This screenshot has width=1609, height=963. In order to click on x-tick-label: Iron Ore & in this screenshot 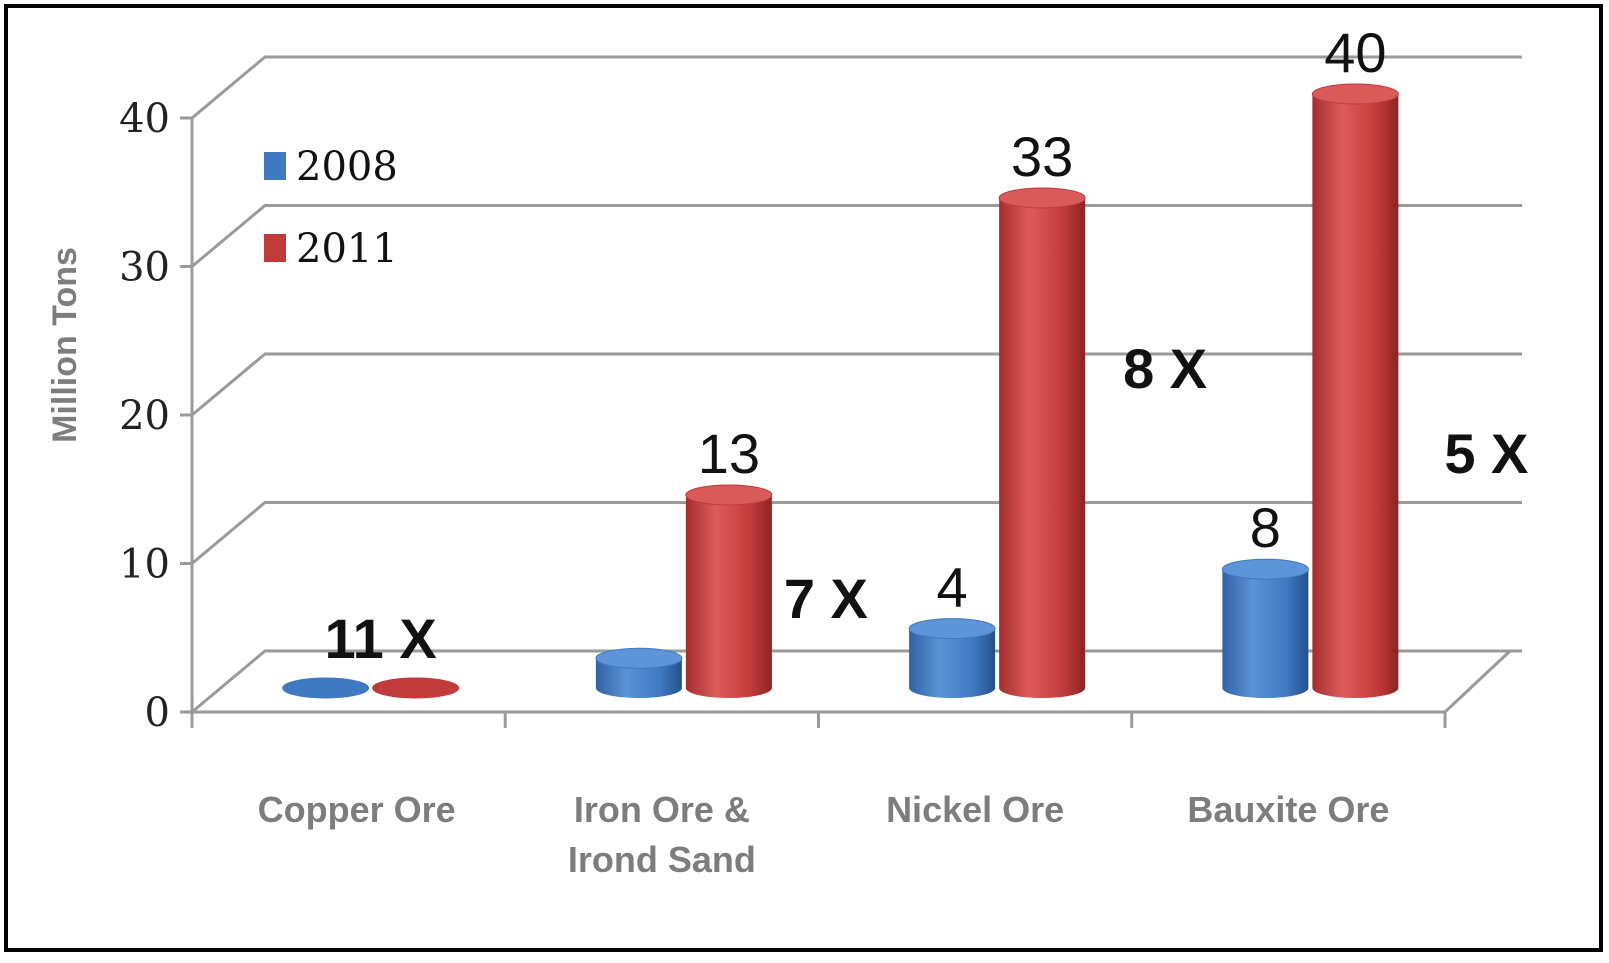, I will do `click(662, 809)`.